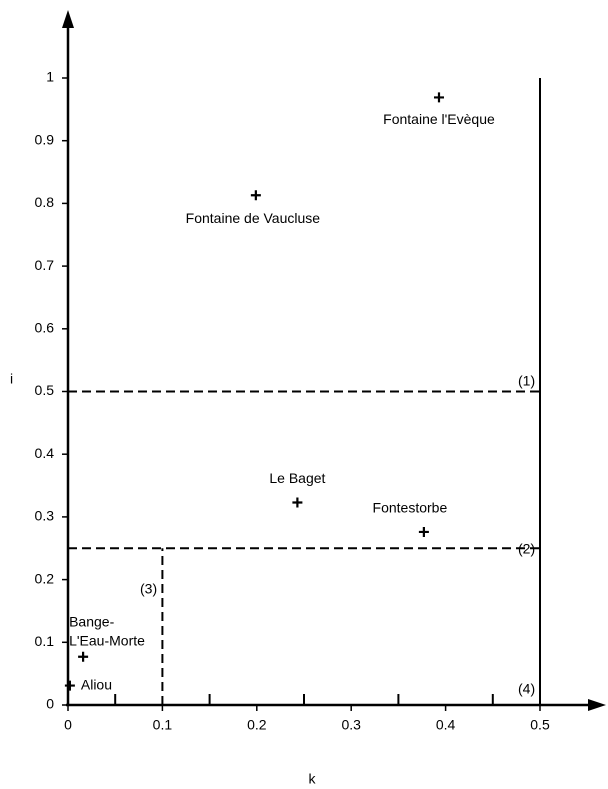 The image size is (608, 789). I want to click on x-tick-label: 0.3, so click(351, 725).